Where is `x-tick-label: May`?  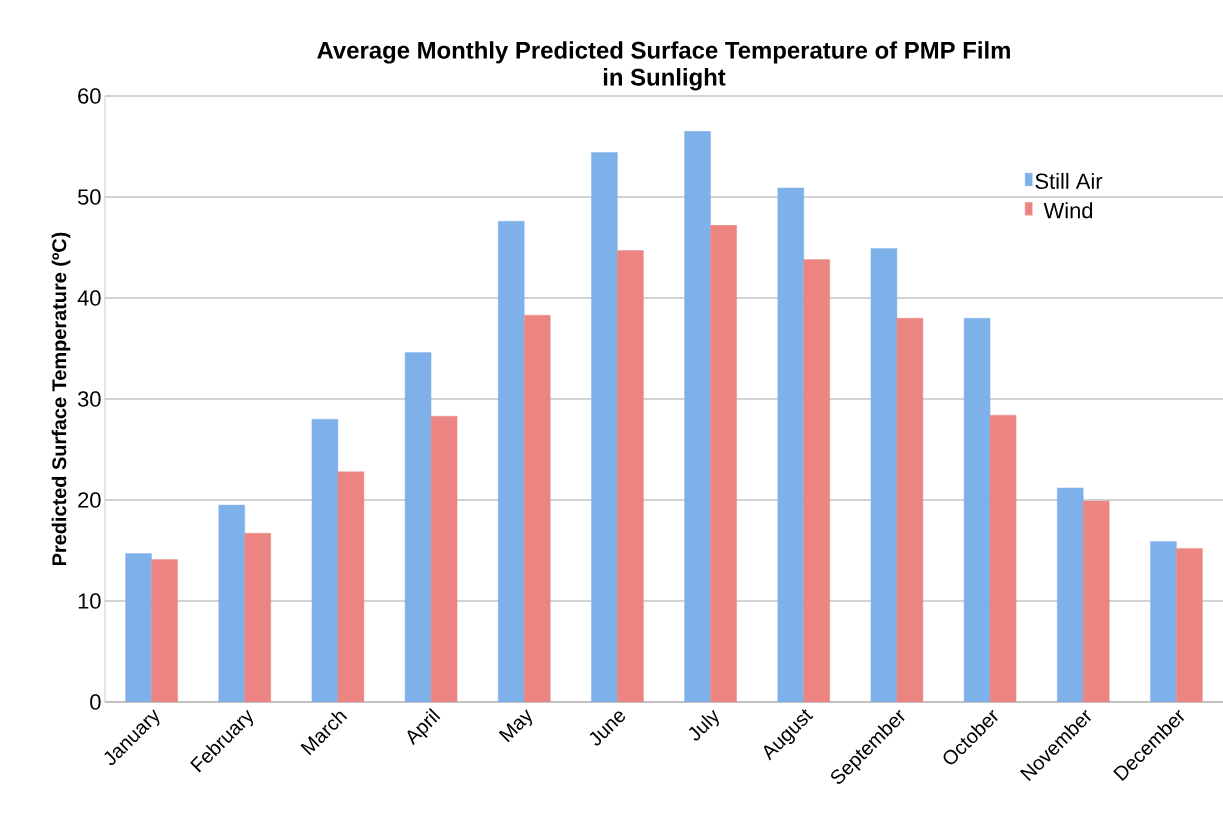 x-tick-label: May is located at coordinates (515, 726).